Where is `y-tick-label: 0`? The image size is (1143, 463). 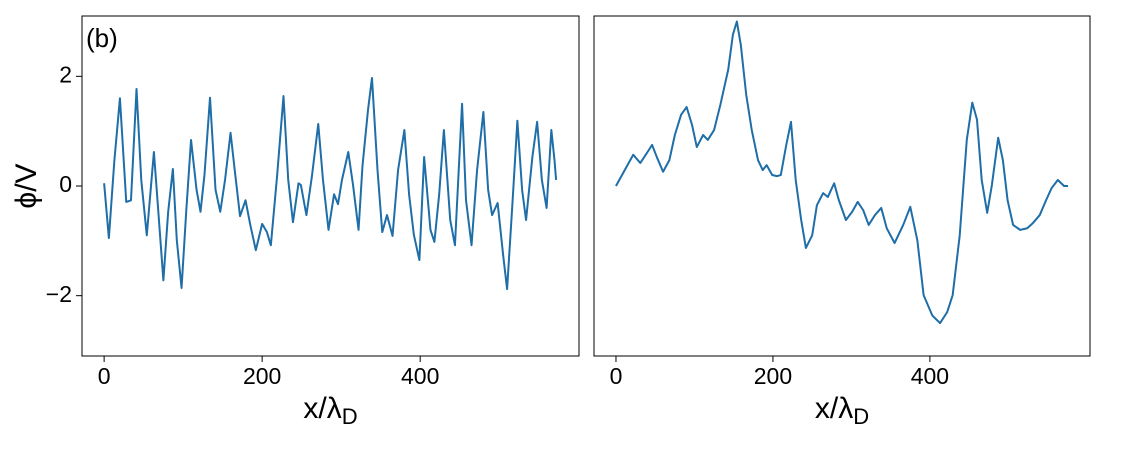
y-tick-label: 0 is located at coordinates (65, 184).